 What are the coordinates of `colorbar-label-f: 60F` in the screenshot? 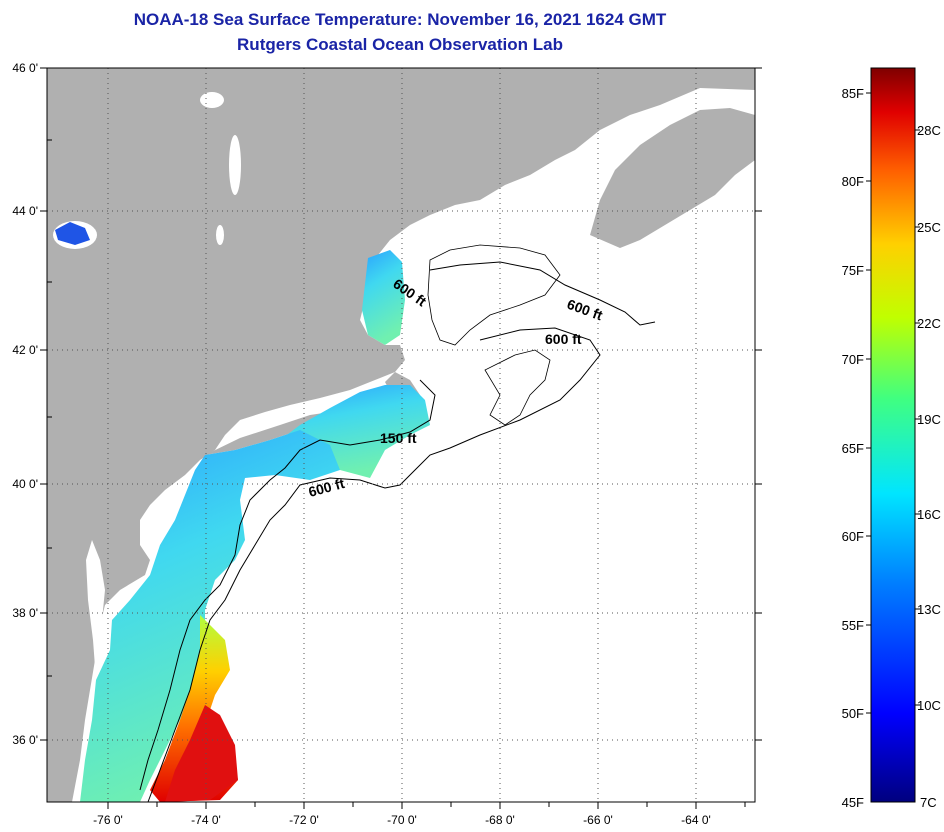 It's located at (853, 536).